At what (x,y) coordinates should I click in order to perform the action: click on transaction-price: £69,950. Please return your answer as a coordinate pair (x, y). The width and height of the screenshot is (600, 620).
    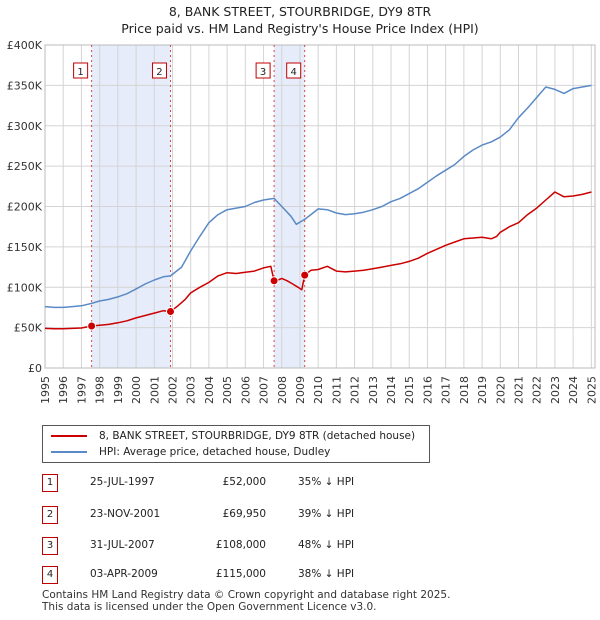
    Looking at the image, I should click on (244, 514).